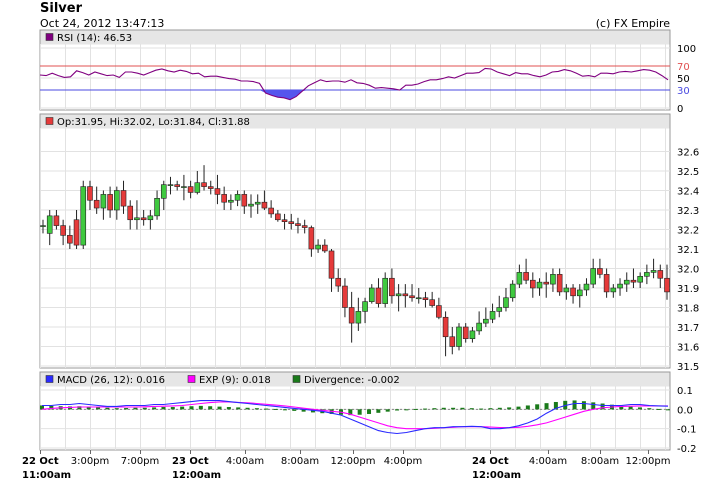 The image size is (710, 487). What do you see at coordinates (403, 461) in the screenshot?
I see `x-axis-time-label: 4:00pm` at bounding box center [403, 461].